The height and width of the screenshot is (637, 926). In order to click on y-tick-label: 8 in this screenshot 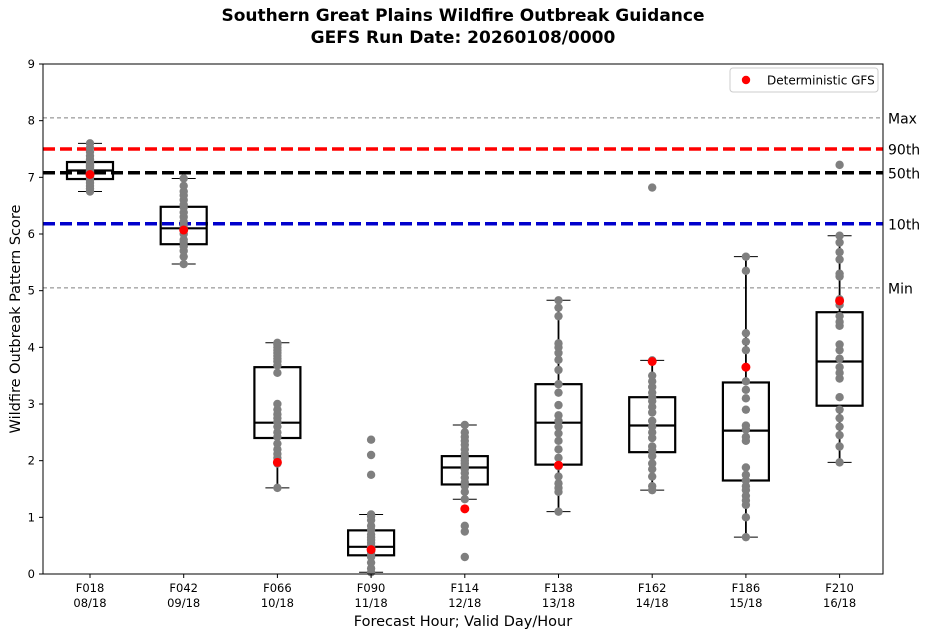, I will do `click(31, 121)`.